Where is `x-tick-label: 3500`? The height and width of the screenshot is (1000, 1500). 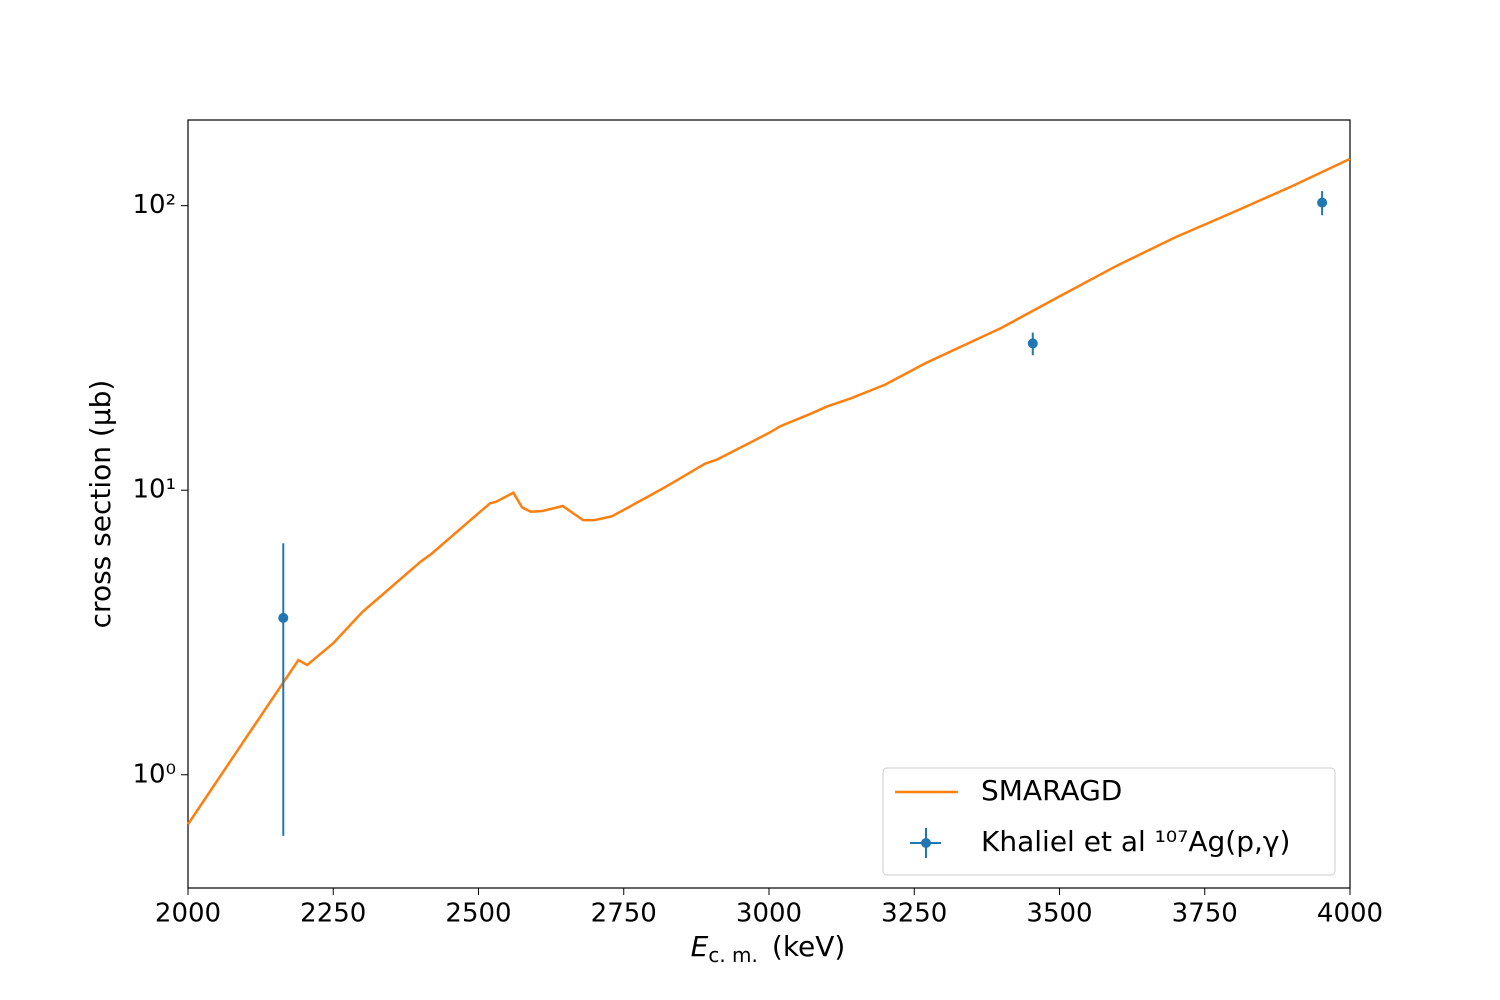 x-tick-label: 3500 is located at coordinates (1059, 914).